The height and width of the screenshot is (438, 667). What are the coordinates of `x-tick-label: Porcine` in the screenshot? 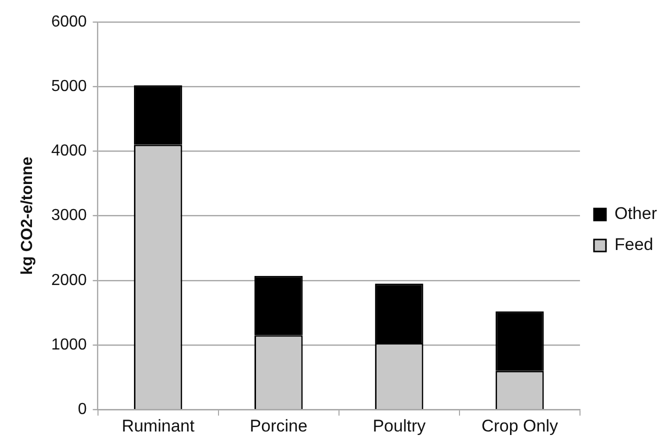 It's located at (279, 426).